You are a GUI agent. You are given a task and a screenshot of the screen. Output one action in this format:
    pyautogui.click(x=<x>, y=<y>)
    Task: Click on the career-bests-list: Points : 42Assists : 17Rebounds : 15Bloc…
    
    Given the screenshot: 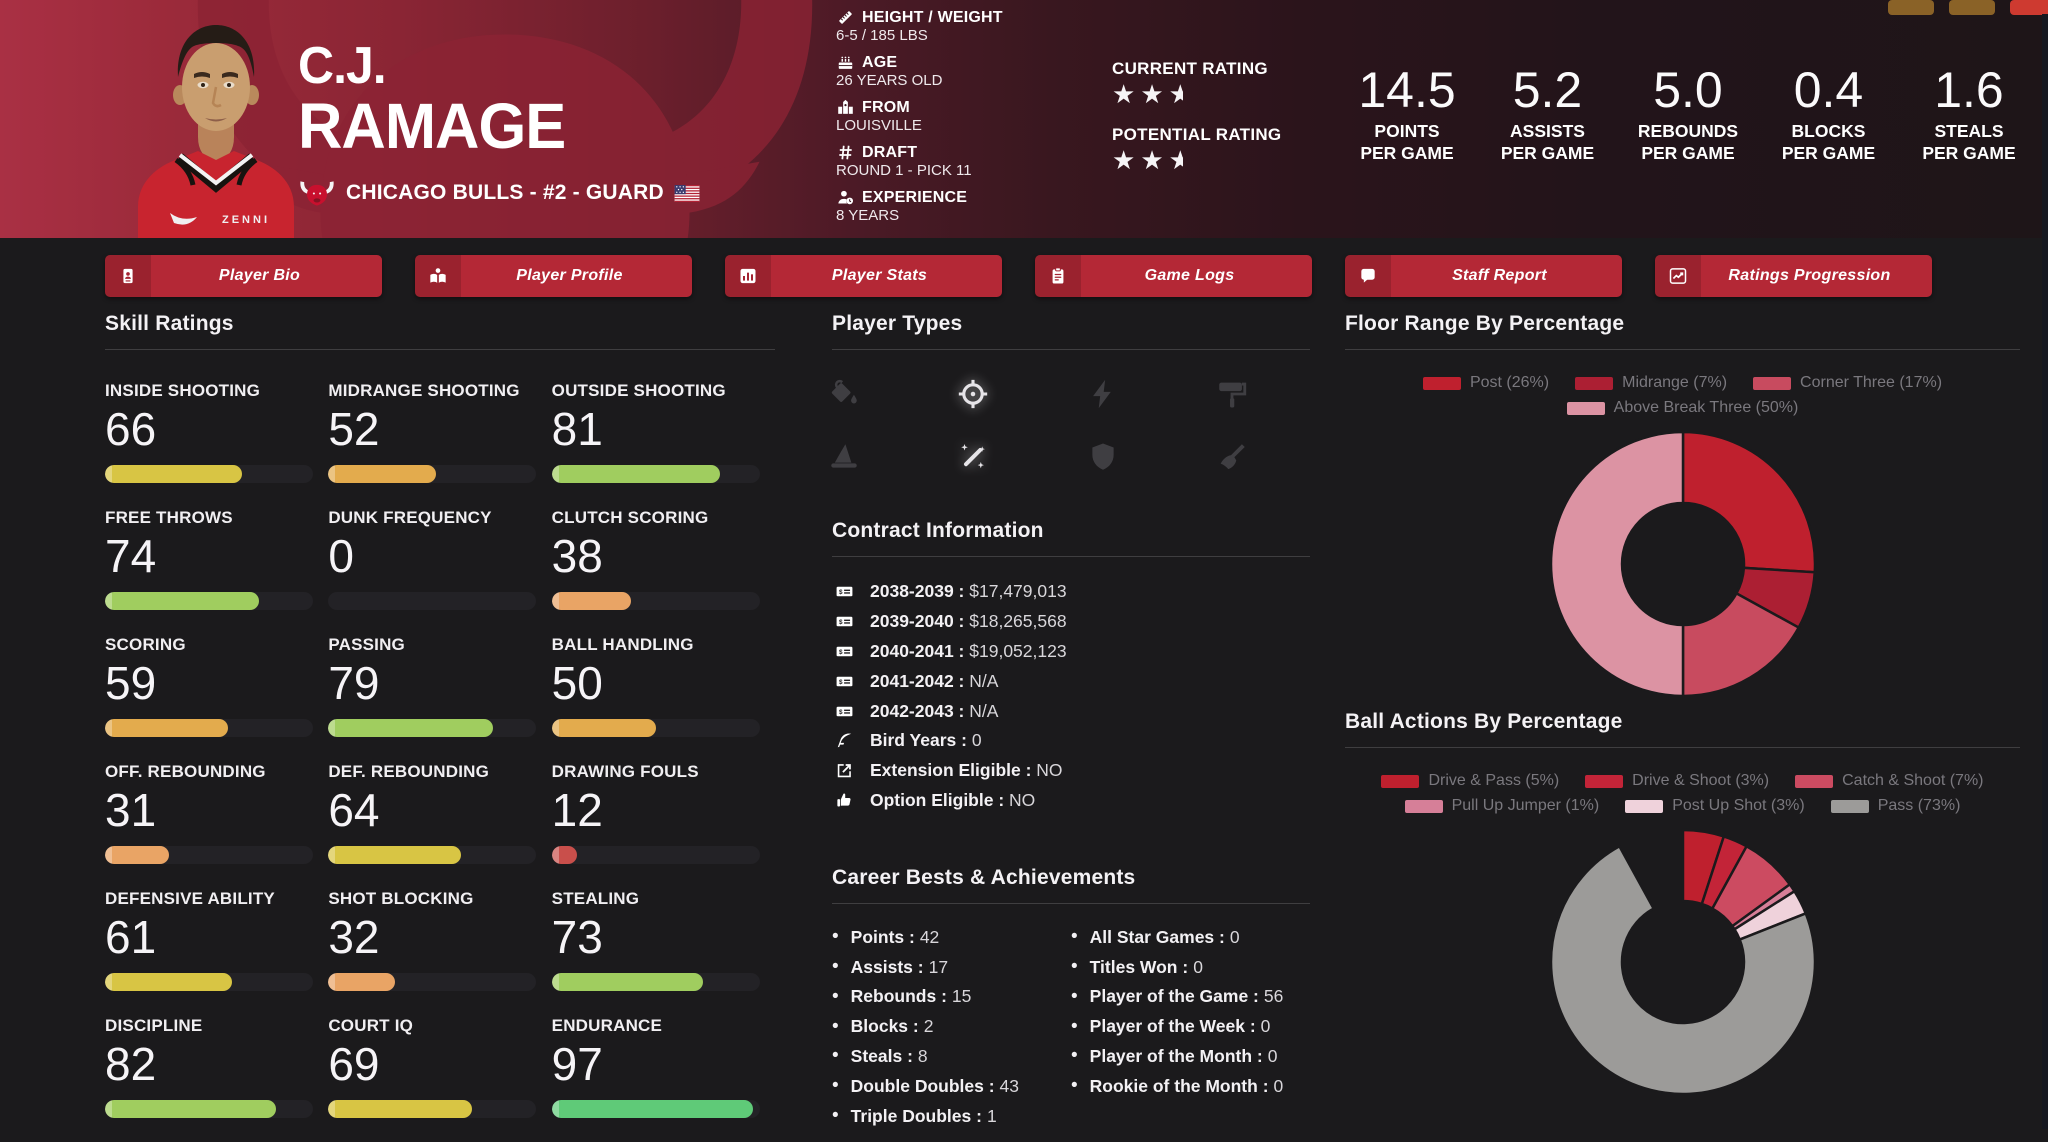 What is the action you would take?
    pyautogui.click(x=951, y=1026)
    